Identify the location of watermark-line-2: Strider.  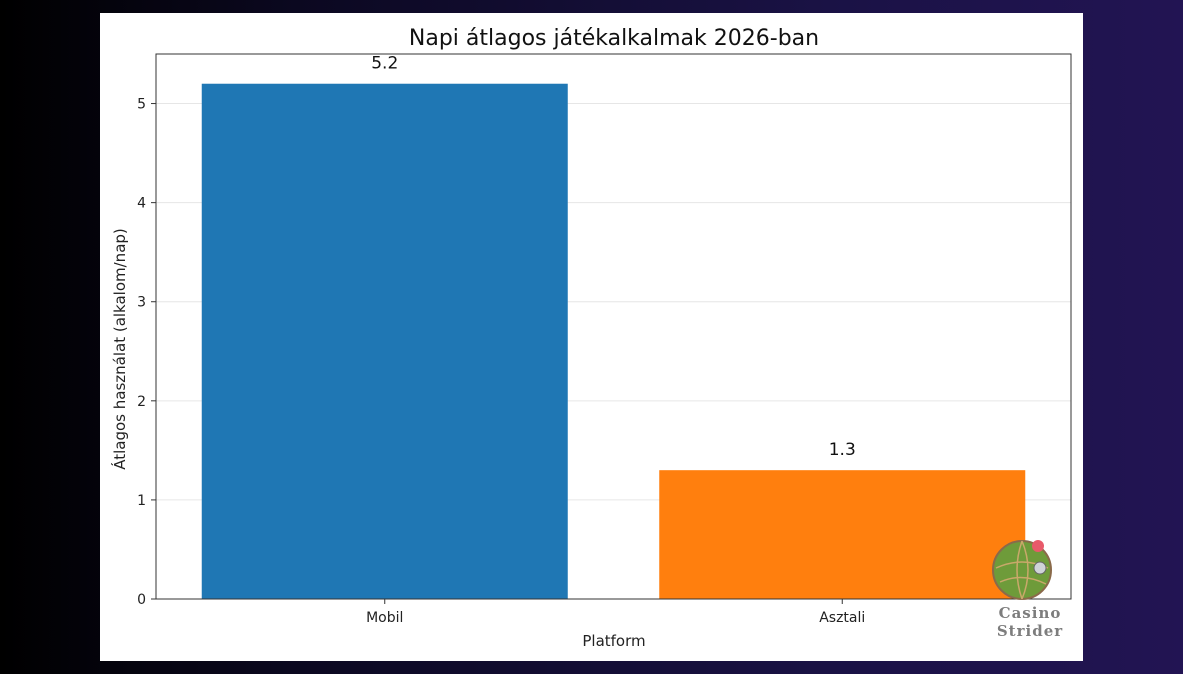
(1030, 631).